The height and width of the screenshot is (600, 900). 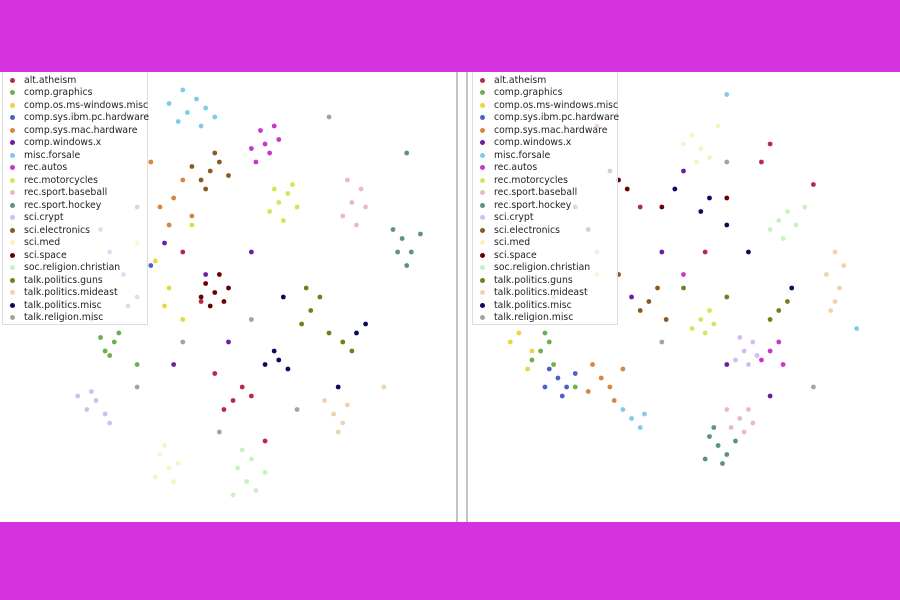 What do you see at coordinates (75, 218) in the screenshot?
I see `legend-entry: sci.crypt` at bounding box center [75, 218].